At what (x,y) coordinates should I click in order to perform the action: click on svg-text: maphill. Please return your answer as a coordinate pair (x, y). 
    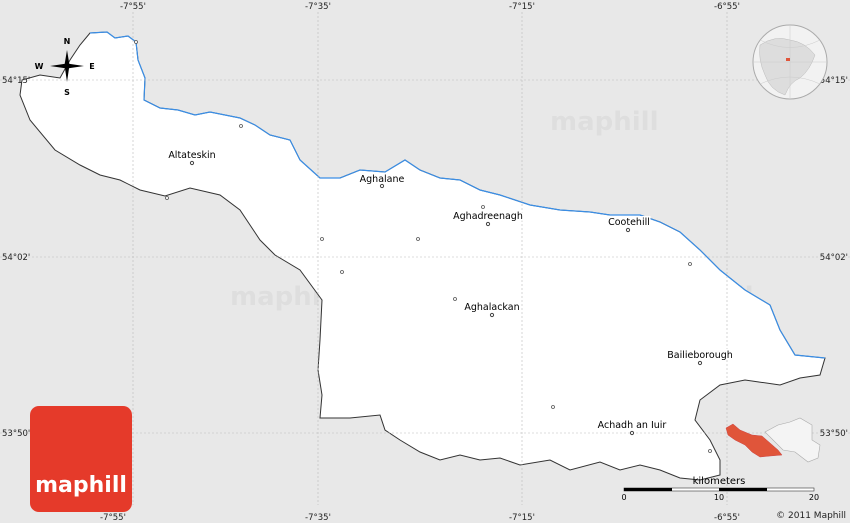
    Looking at the image, I should click on (604, 122).